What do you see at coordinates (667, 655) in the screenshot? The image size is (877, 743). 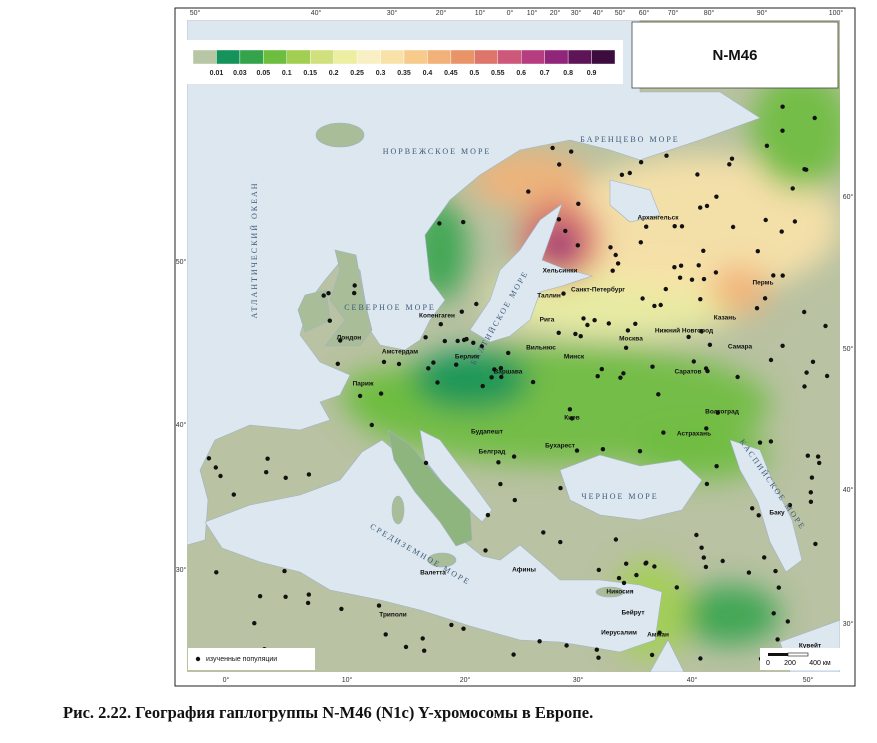 I see `red-sea` at bounding box center [667, 655].